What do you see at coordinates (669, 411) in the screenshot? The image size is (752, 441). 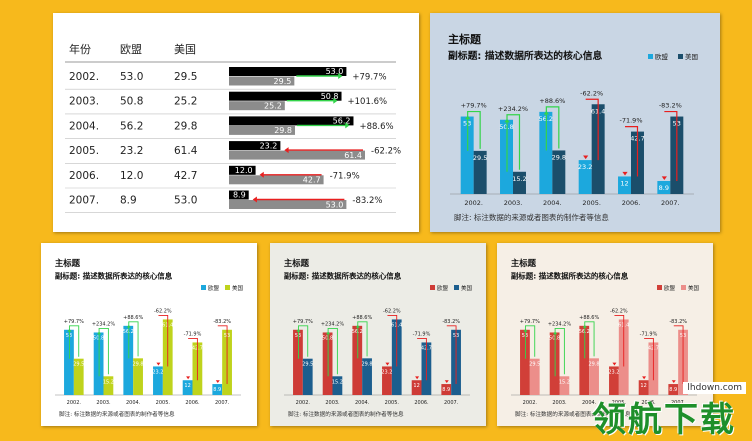 I see `watermark: lhdown.com 领航下载` at bounding box center [669, 411].